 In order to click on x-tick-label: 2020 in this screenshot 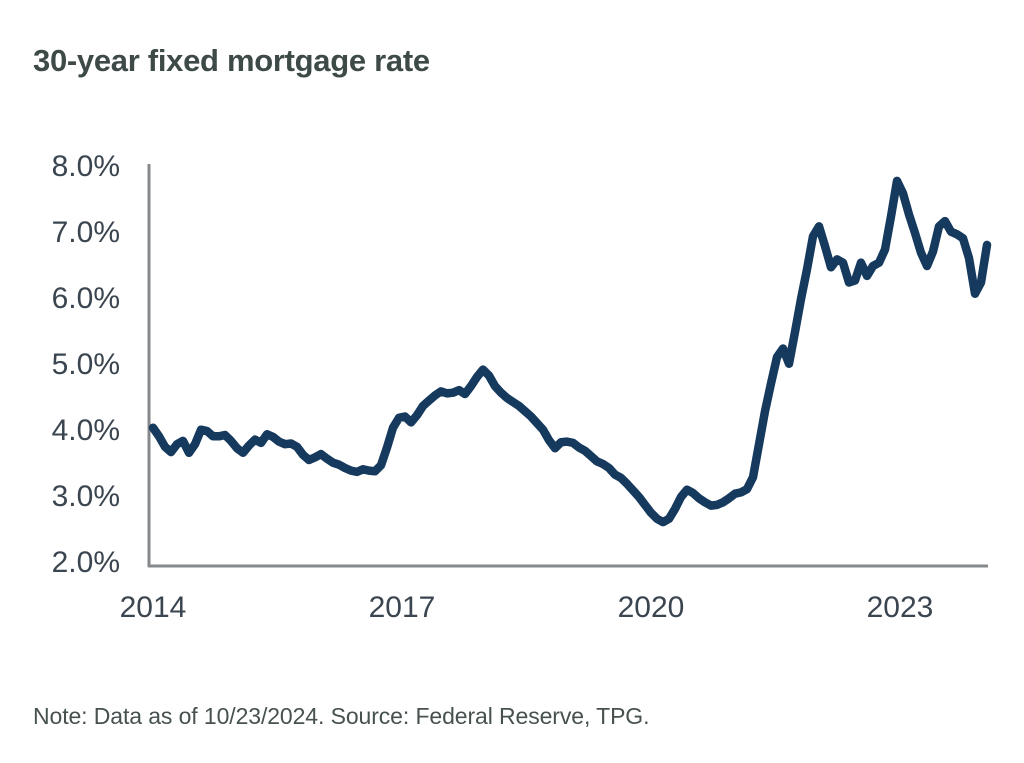, I will do `click(651, 607)`.